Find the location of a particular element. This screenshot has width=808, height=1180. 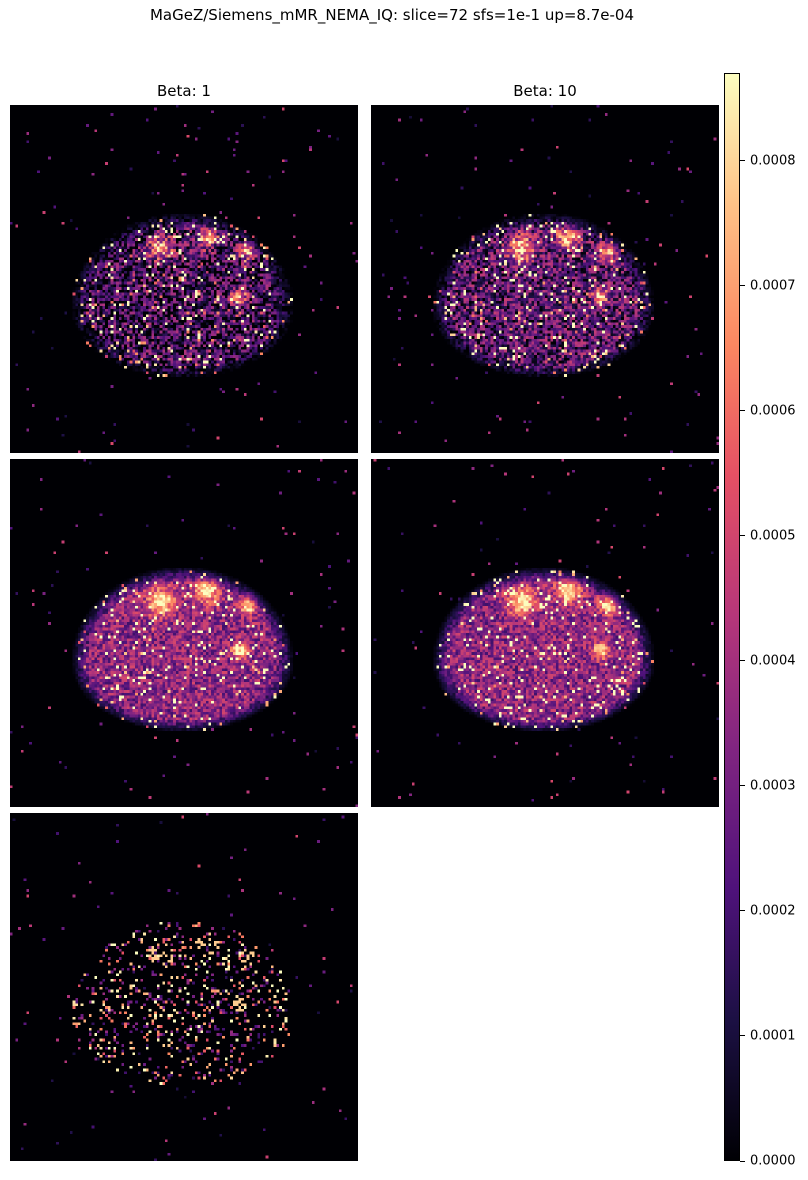

colorbar-tick-label: 0.0006 is located at coordinates (773, 411).